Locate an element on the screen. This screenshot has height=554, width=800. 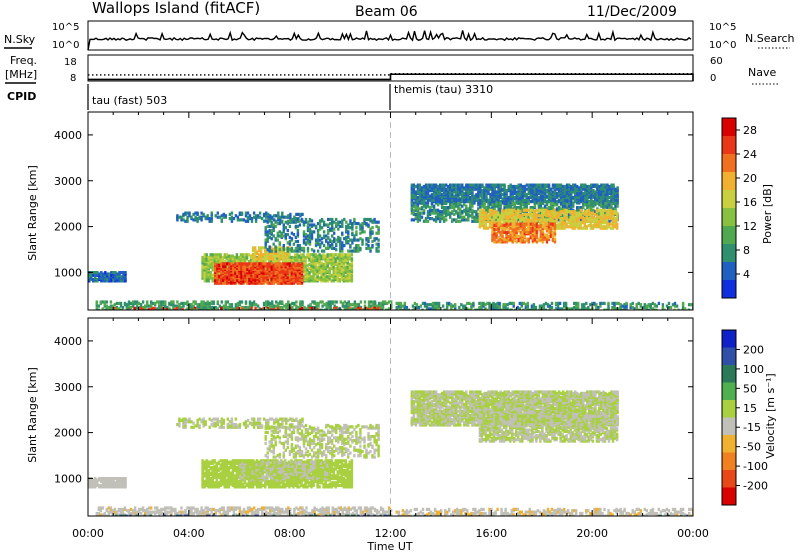
frequency-panel: Freq. [MHz] 18 8 60 0 Nave is located at coordinates (391, 69).